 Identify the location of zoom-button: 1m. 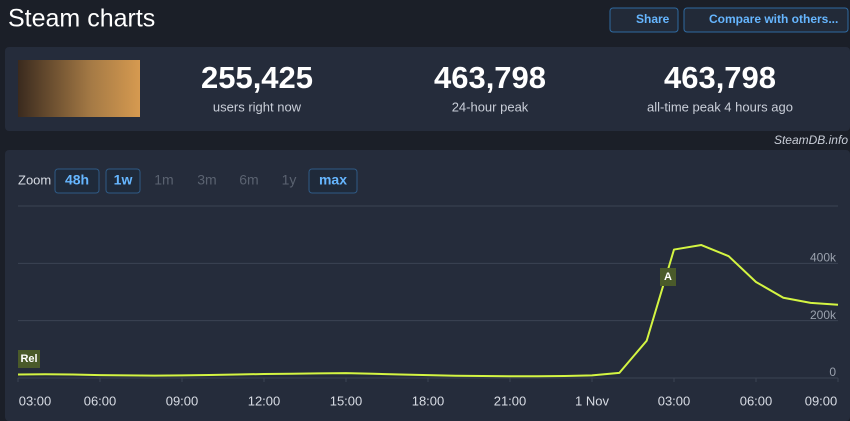
(163, 180).